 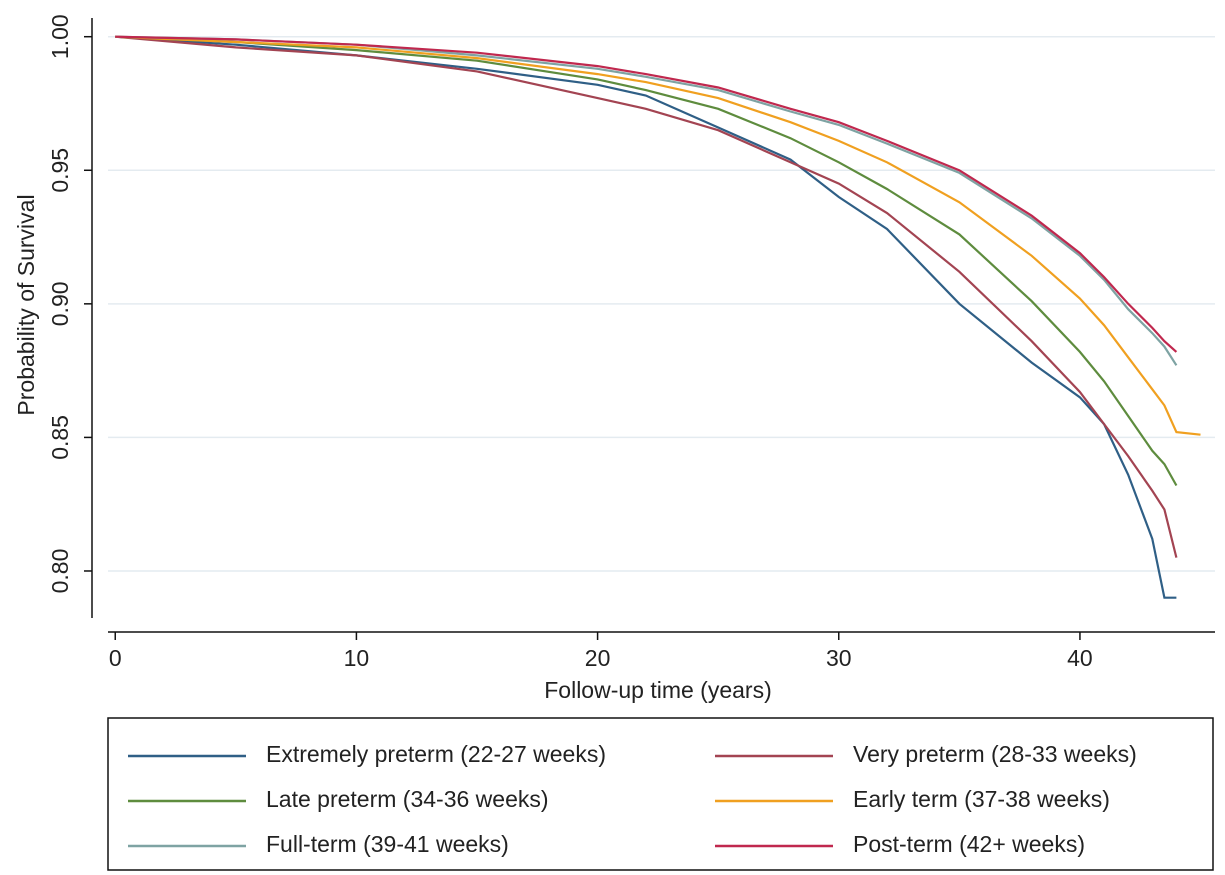 What do you see at coordinates (60, 36) in the screenshot?
I see `y-tick-label: 1.00` at bounding box center [60, 36].